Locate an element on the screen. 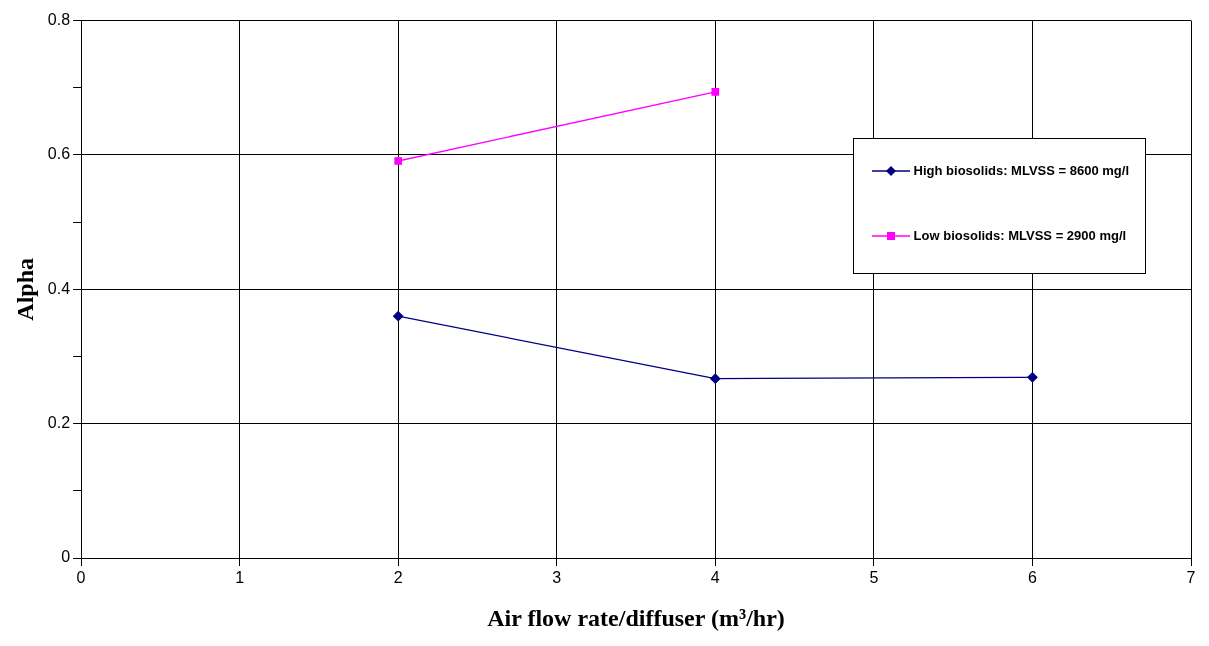 The height and width of the screenshot is (646, 1209). x-tick-label: 4 is located at coordinates (715, 578).